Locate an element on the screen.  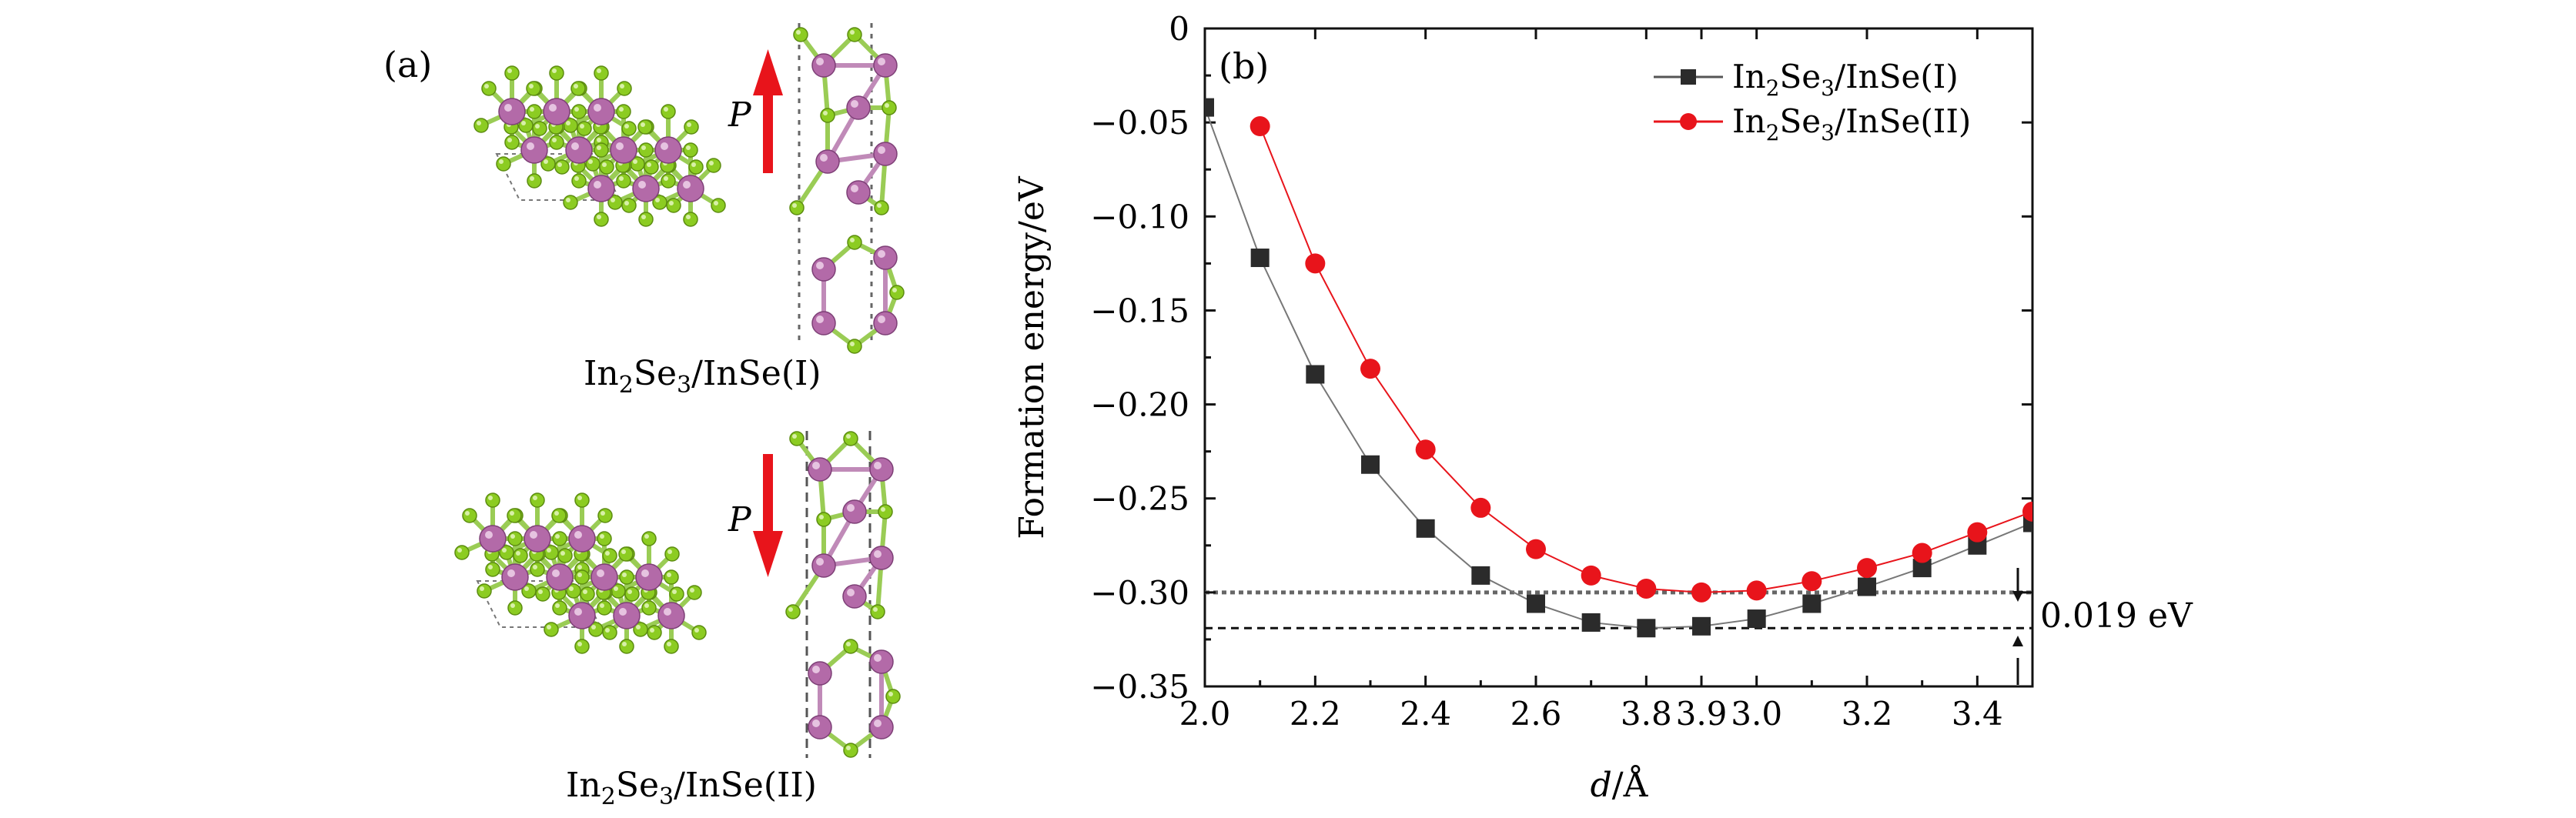
y-axis-label: Formation energy/eV is located at coordinates (1032, 357).